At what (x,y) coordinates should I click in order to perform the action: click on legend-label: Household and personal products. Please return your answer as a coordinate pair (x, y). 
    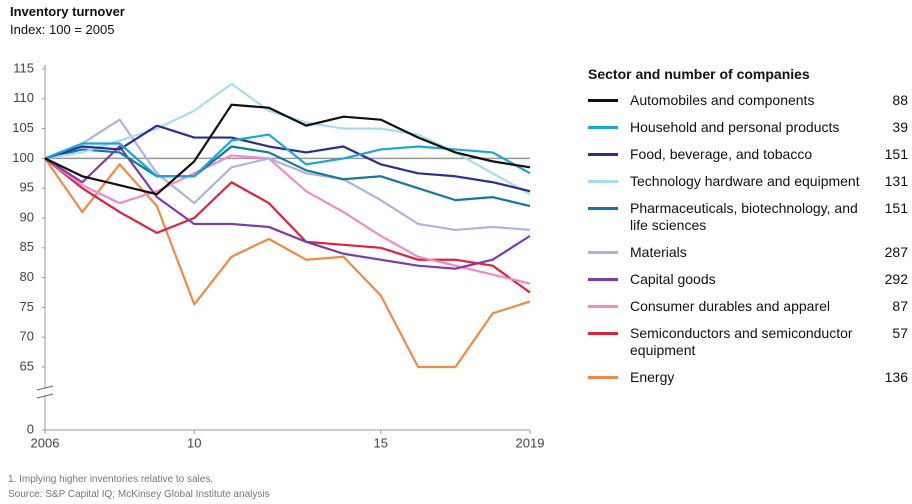
    Looking at the image, I should click on (735, 127).